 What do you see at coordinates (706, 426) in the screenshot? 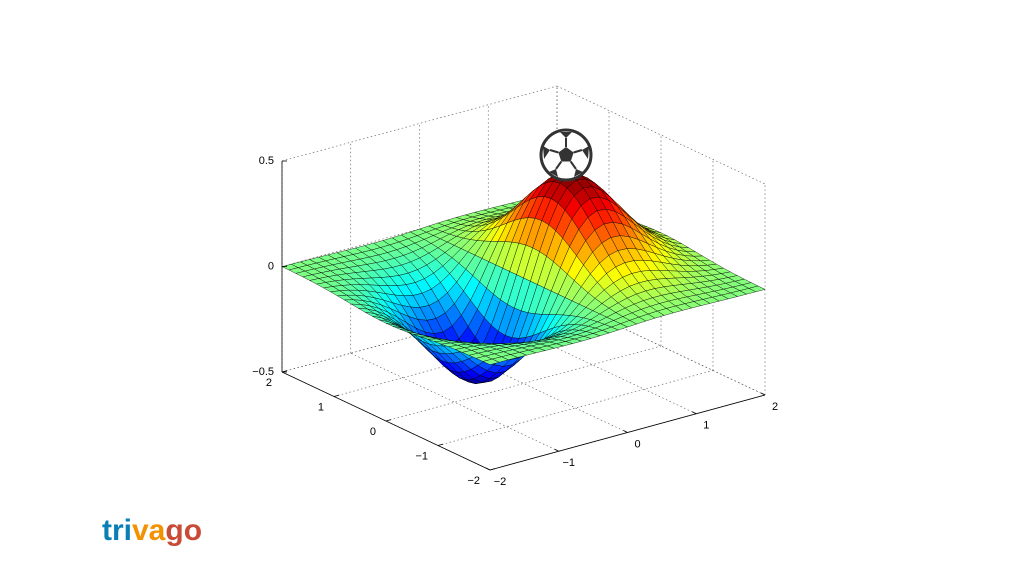
I see `x-tick-label: 1` at bounding box center [706, 426].